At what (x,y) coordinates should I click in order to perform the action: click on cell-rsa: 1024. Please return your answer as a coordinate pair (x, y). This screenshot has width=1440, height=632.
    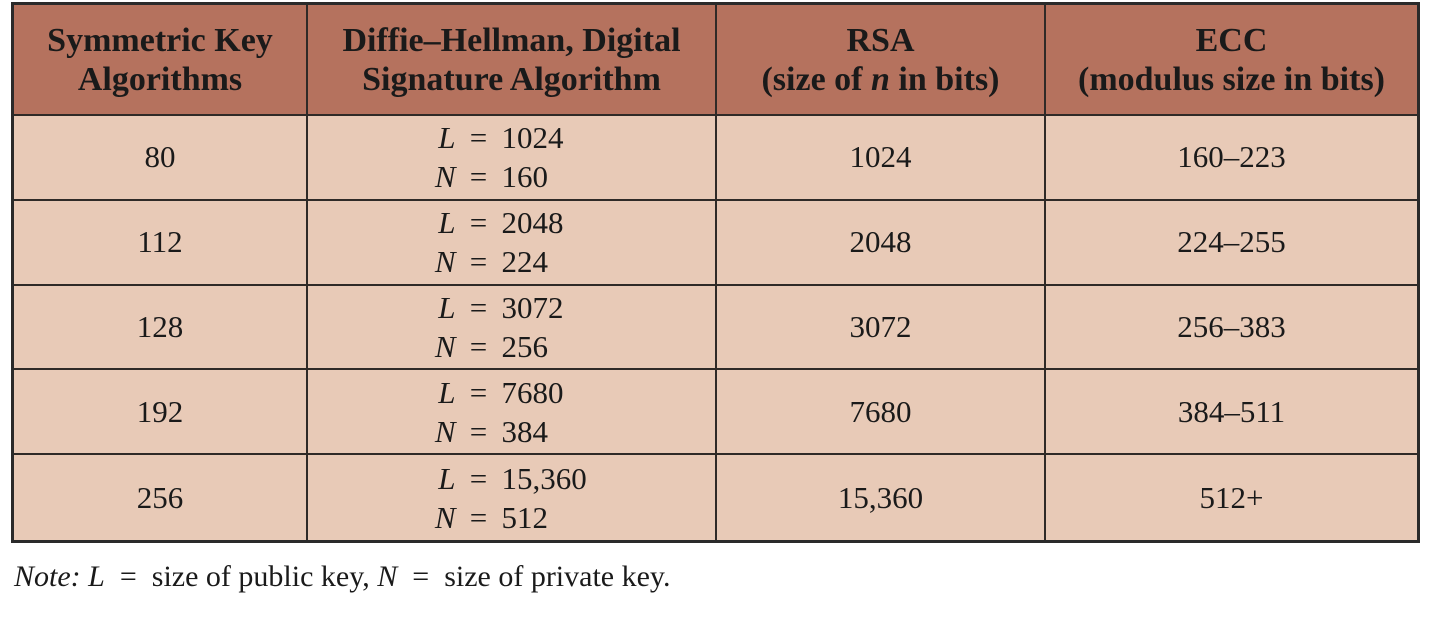
    Looking at the image, I should click on (881, 158).